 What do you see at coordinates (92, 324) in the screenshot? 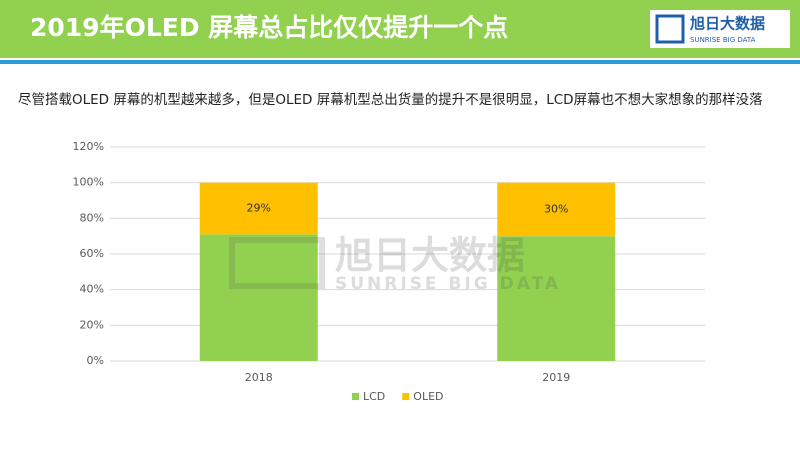
I see `y-tick-label: 20%` at bounding box center [92, 324].